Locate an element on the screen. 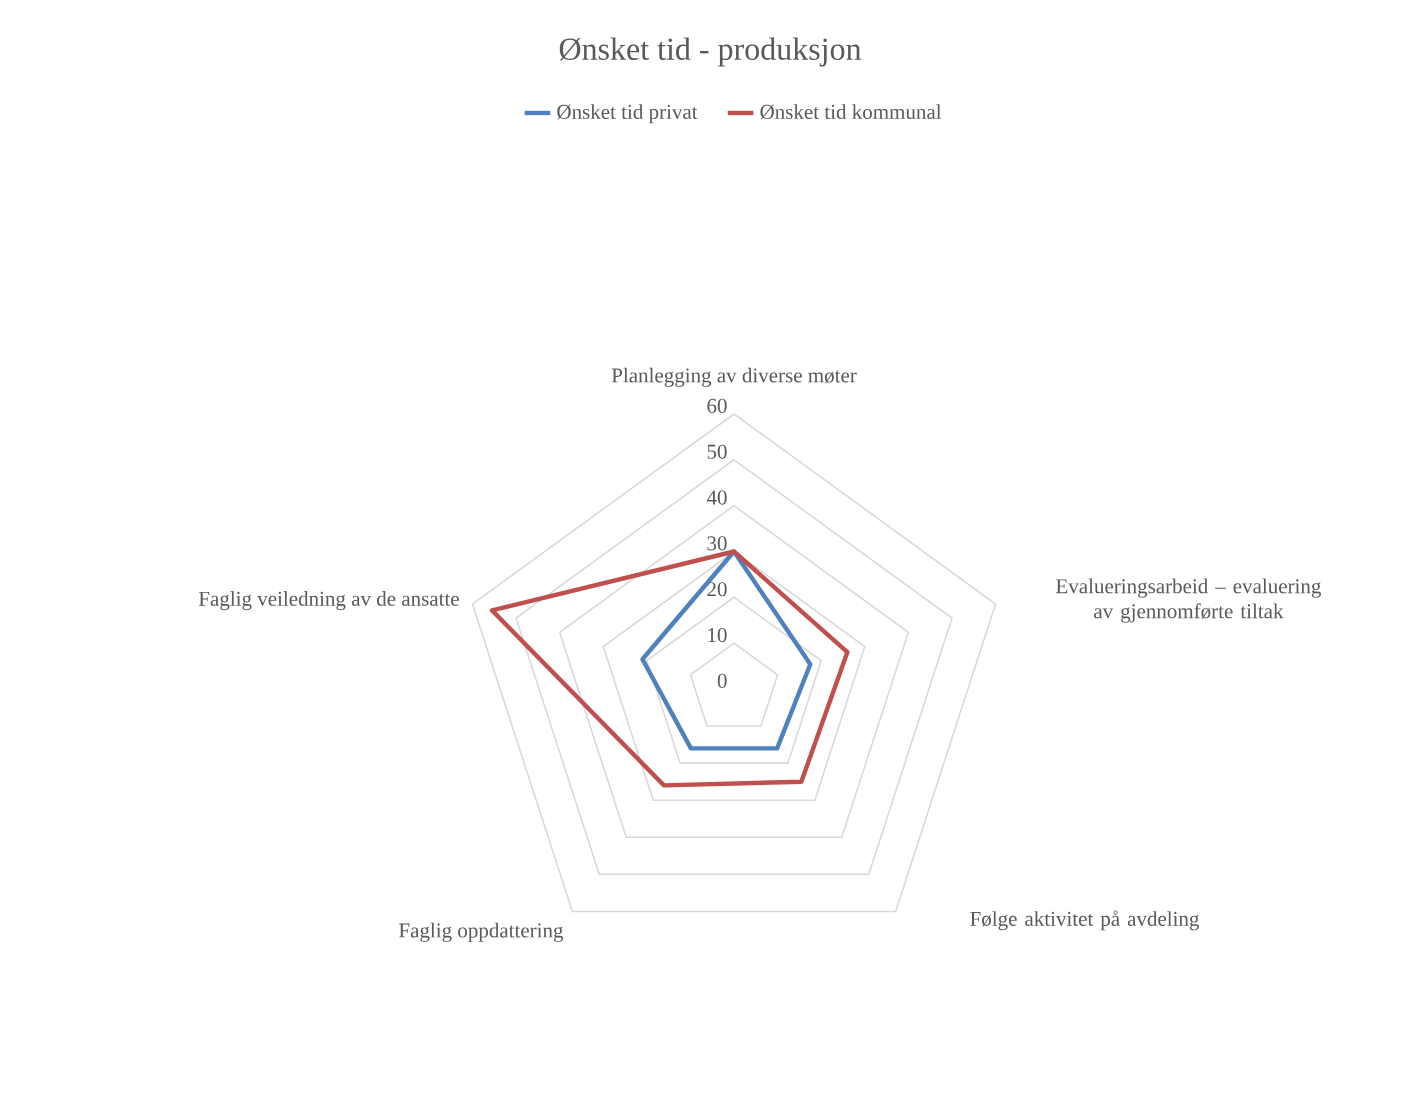 The height and width of the screenshot is (1108, 1413). spoke-label: Faglig oppdattering is located at coordinates (481, 932).